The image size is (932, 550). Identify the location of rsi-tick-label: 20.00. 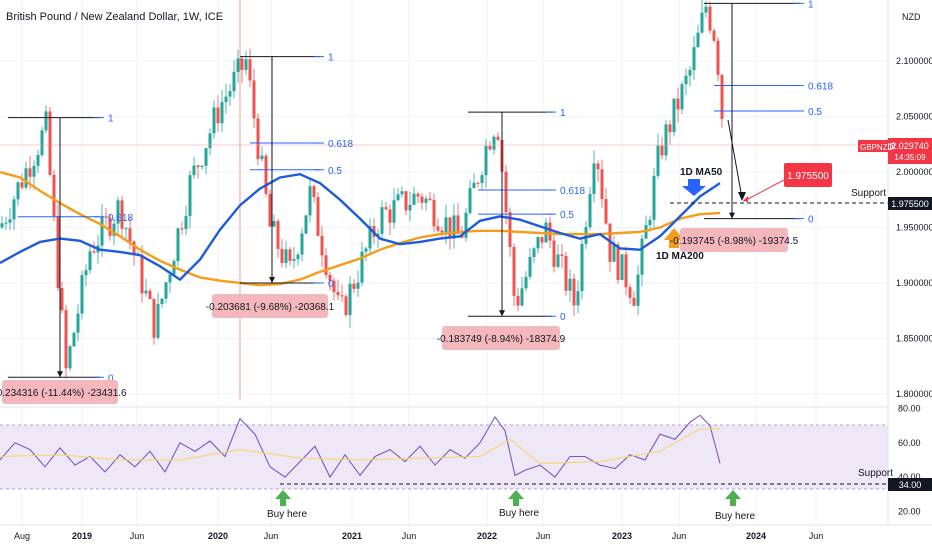
(909, 511).